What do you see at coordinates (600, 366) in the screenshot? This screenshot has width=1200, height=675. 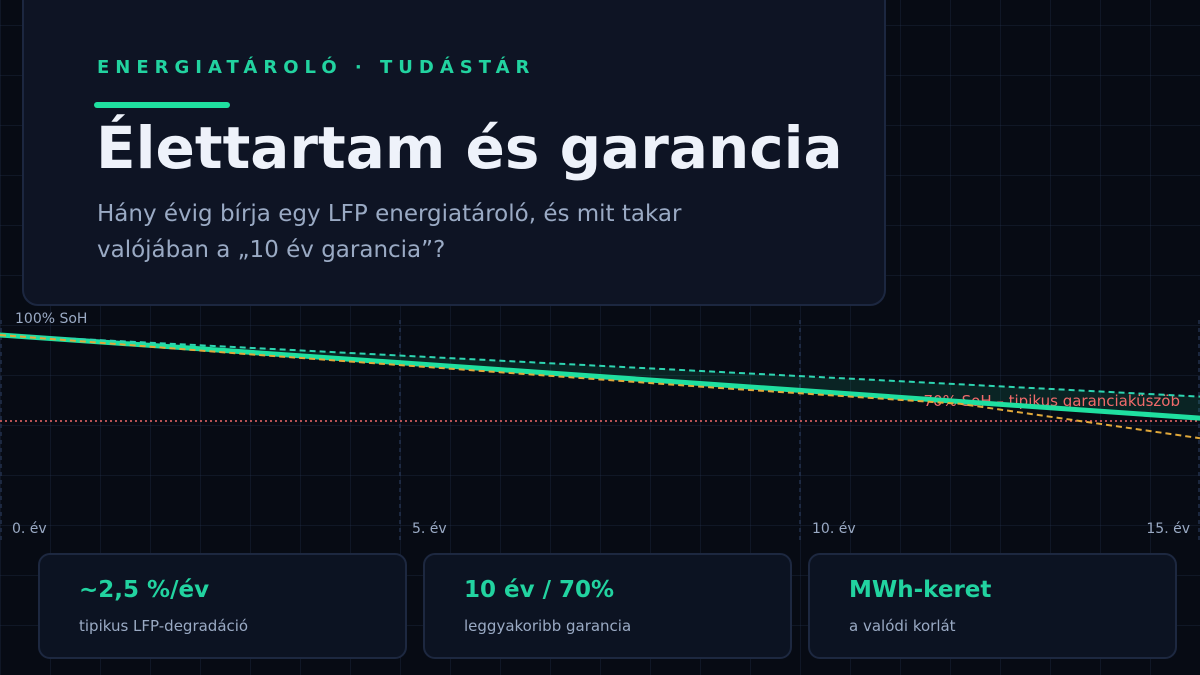 I see `soh-line-optimistic` at bounding box center [600, 366].